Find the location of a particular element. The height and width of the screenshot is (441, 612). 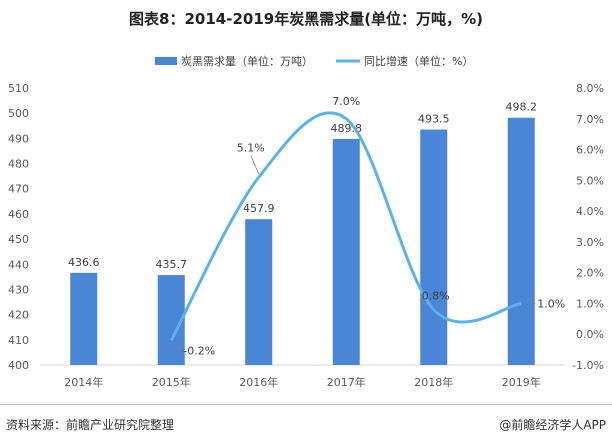

bar-value-label: 493.5 is located at coordinates (434, 119).